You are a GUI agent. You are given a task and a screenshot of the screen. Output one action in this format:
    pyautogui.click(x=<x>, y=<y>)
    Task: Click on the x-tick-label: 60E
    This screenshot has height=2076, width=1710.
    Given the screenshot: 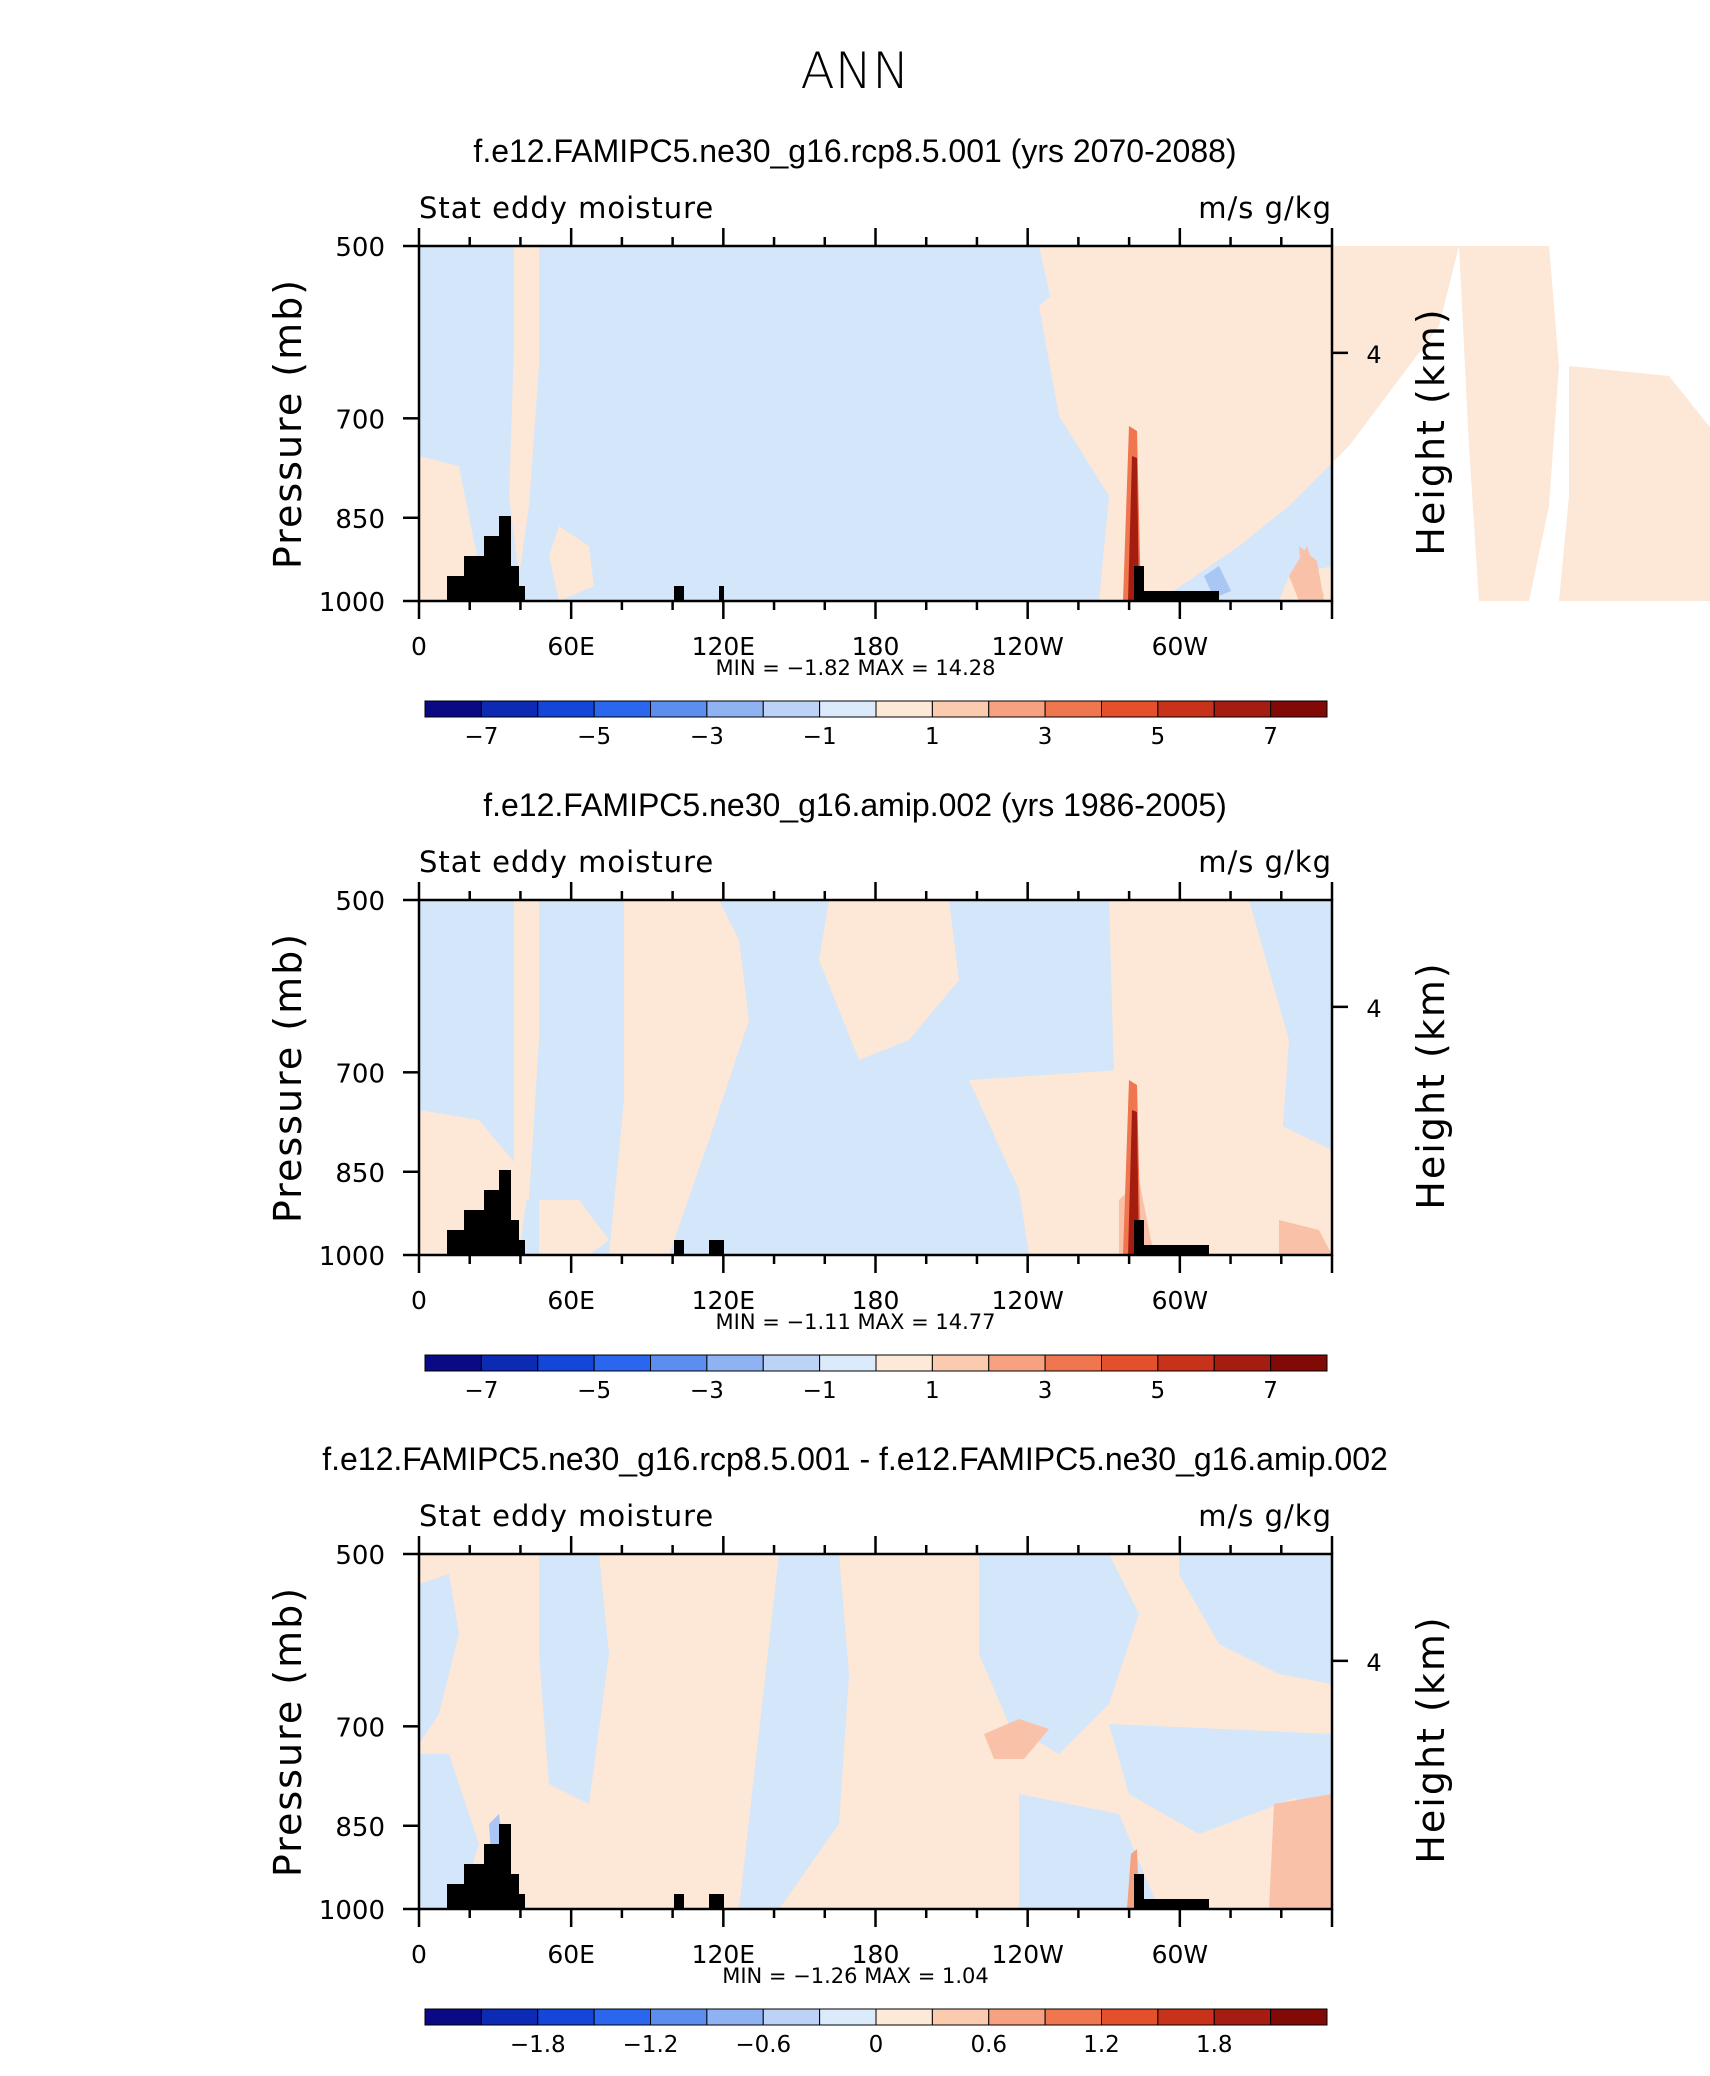 What is the action you would take?
    pyautogui.click(x=571, y=1300)
    